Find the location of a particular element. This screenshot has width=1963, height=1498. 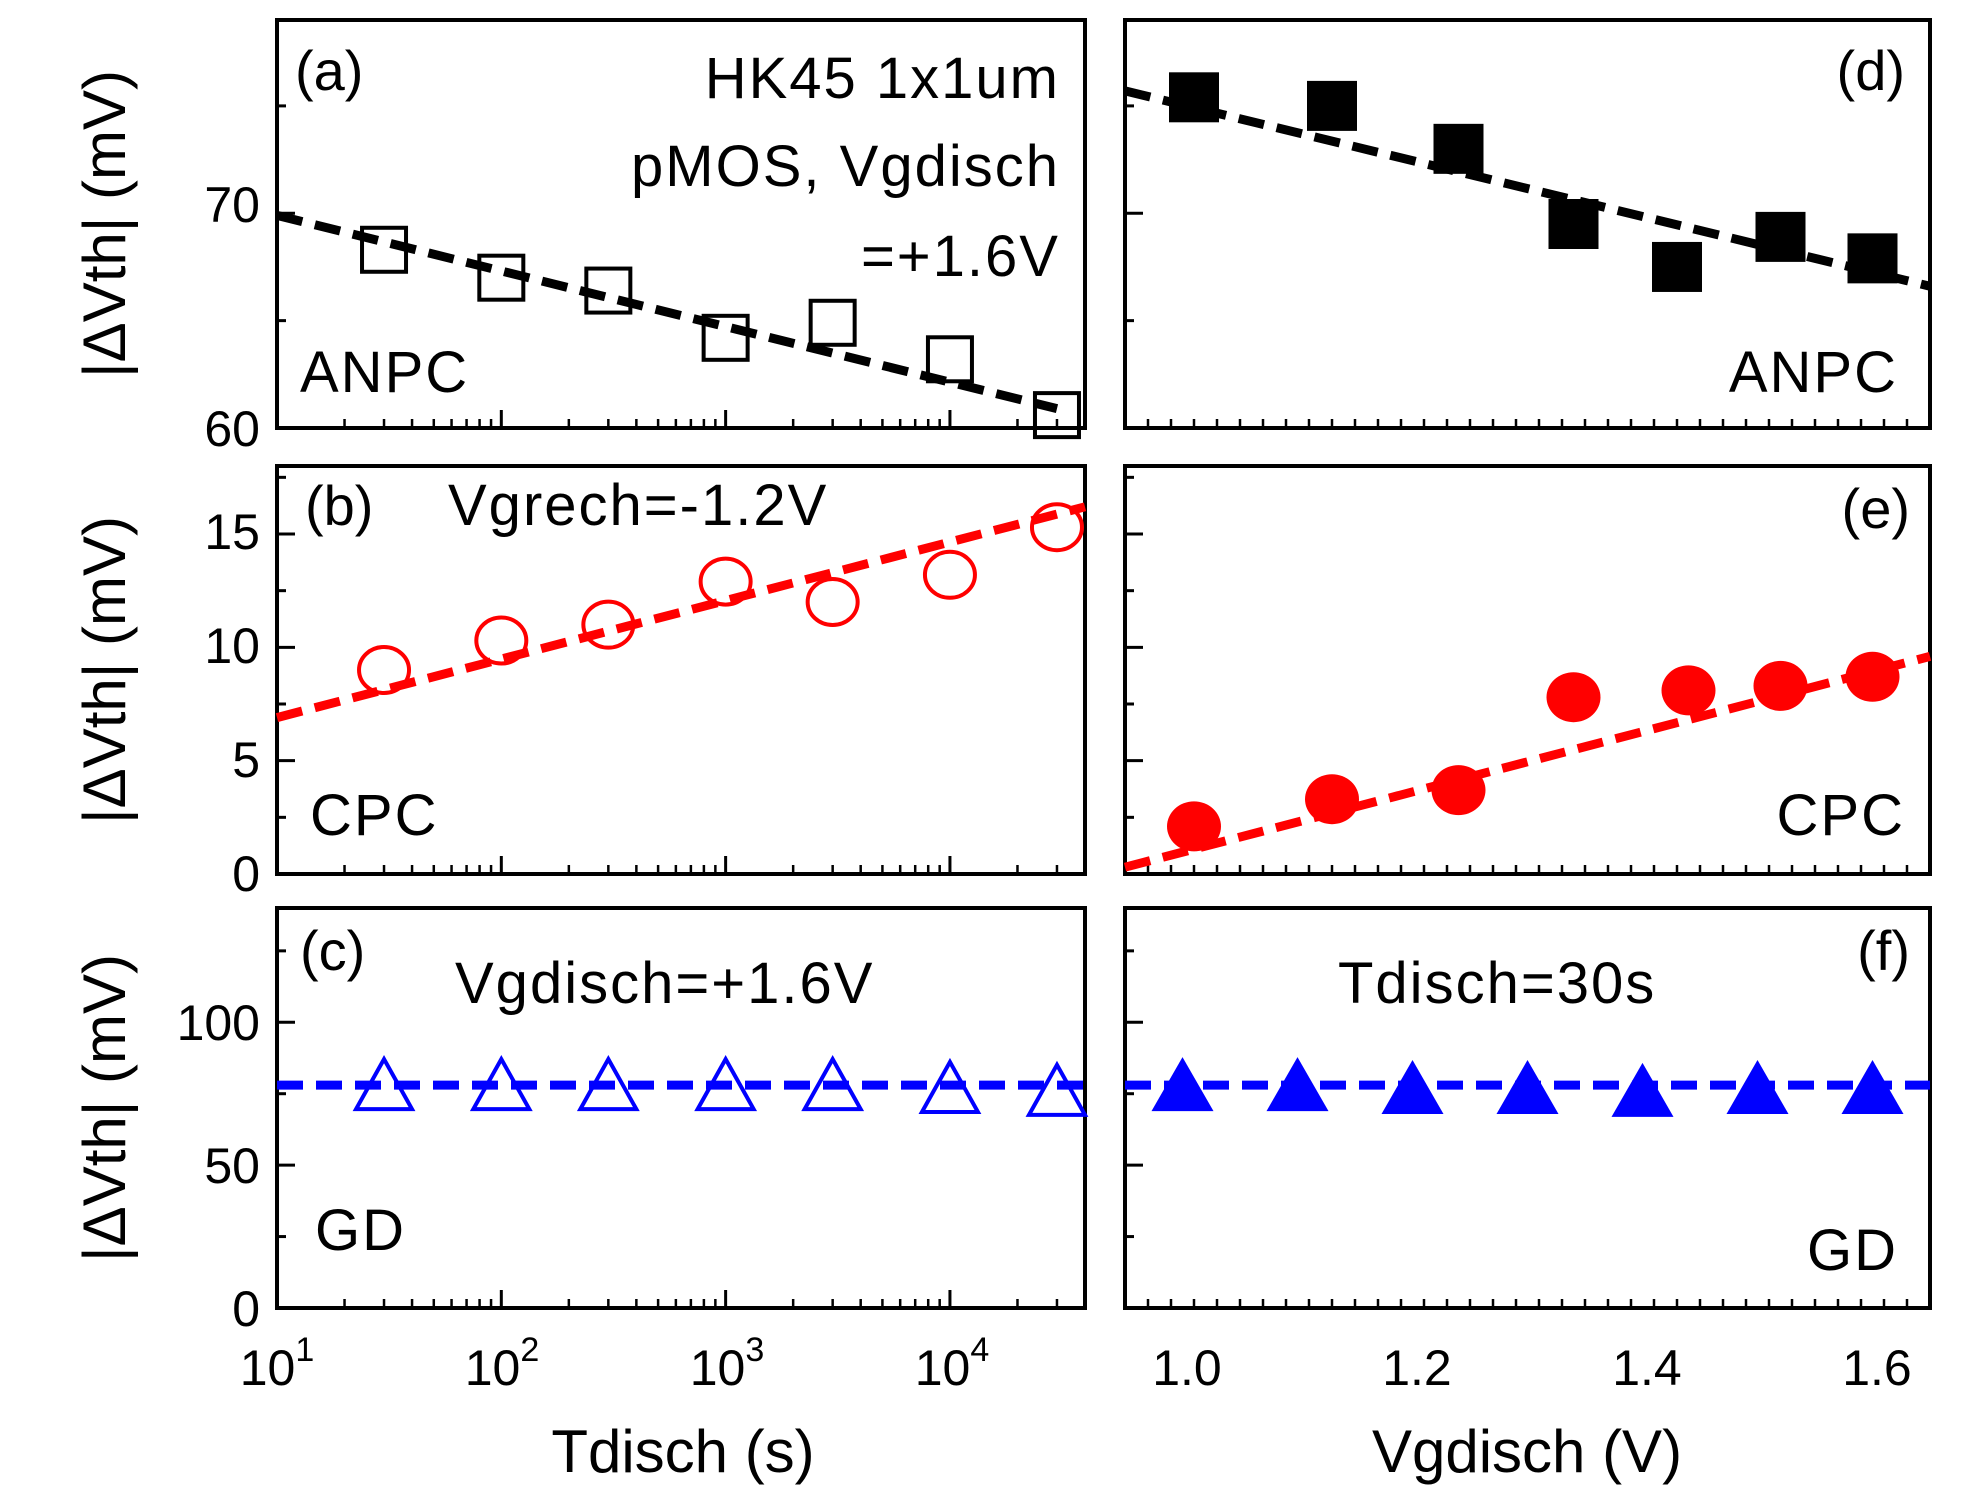

panel-c-component-label: GD is located at coordinates (360, 1230).